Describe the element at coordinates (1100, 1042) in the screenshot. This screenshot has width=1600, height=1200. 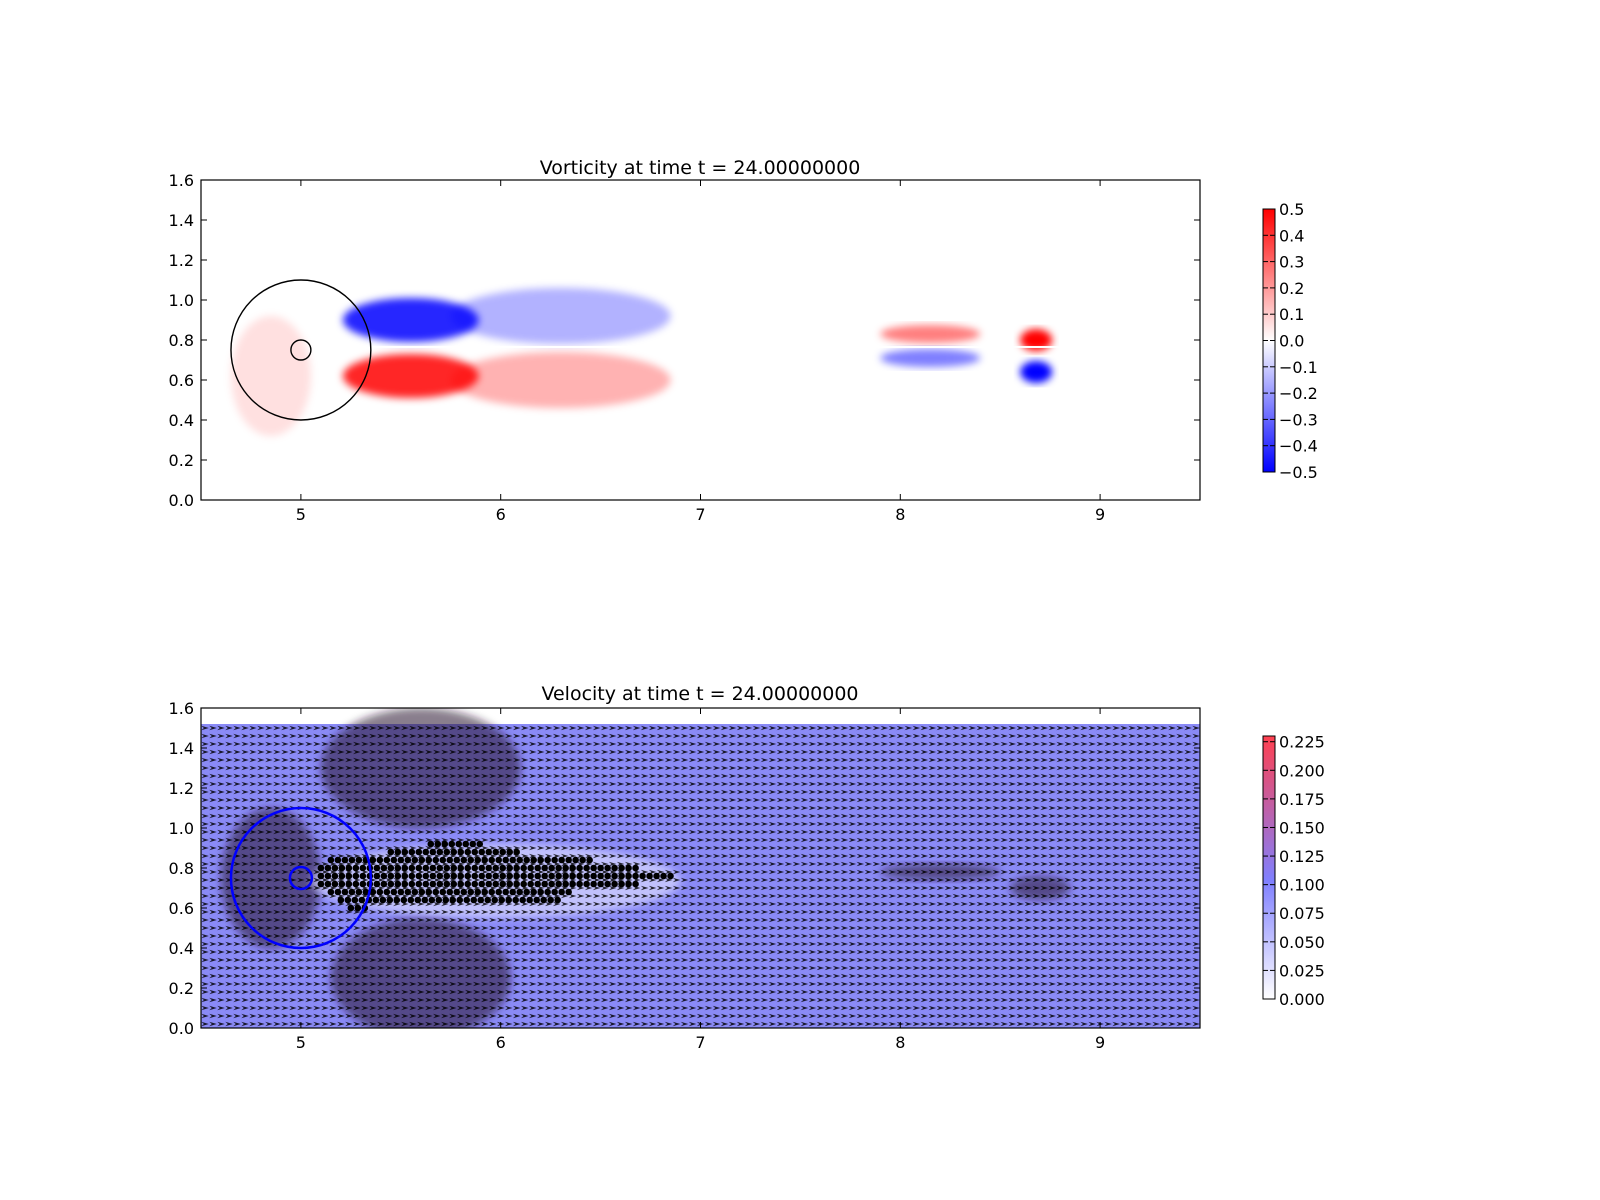
I see `velocity-xtick-label: 9` at that location.